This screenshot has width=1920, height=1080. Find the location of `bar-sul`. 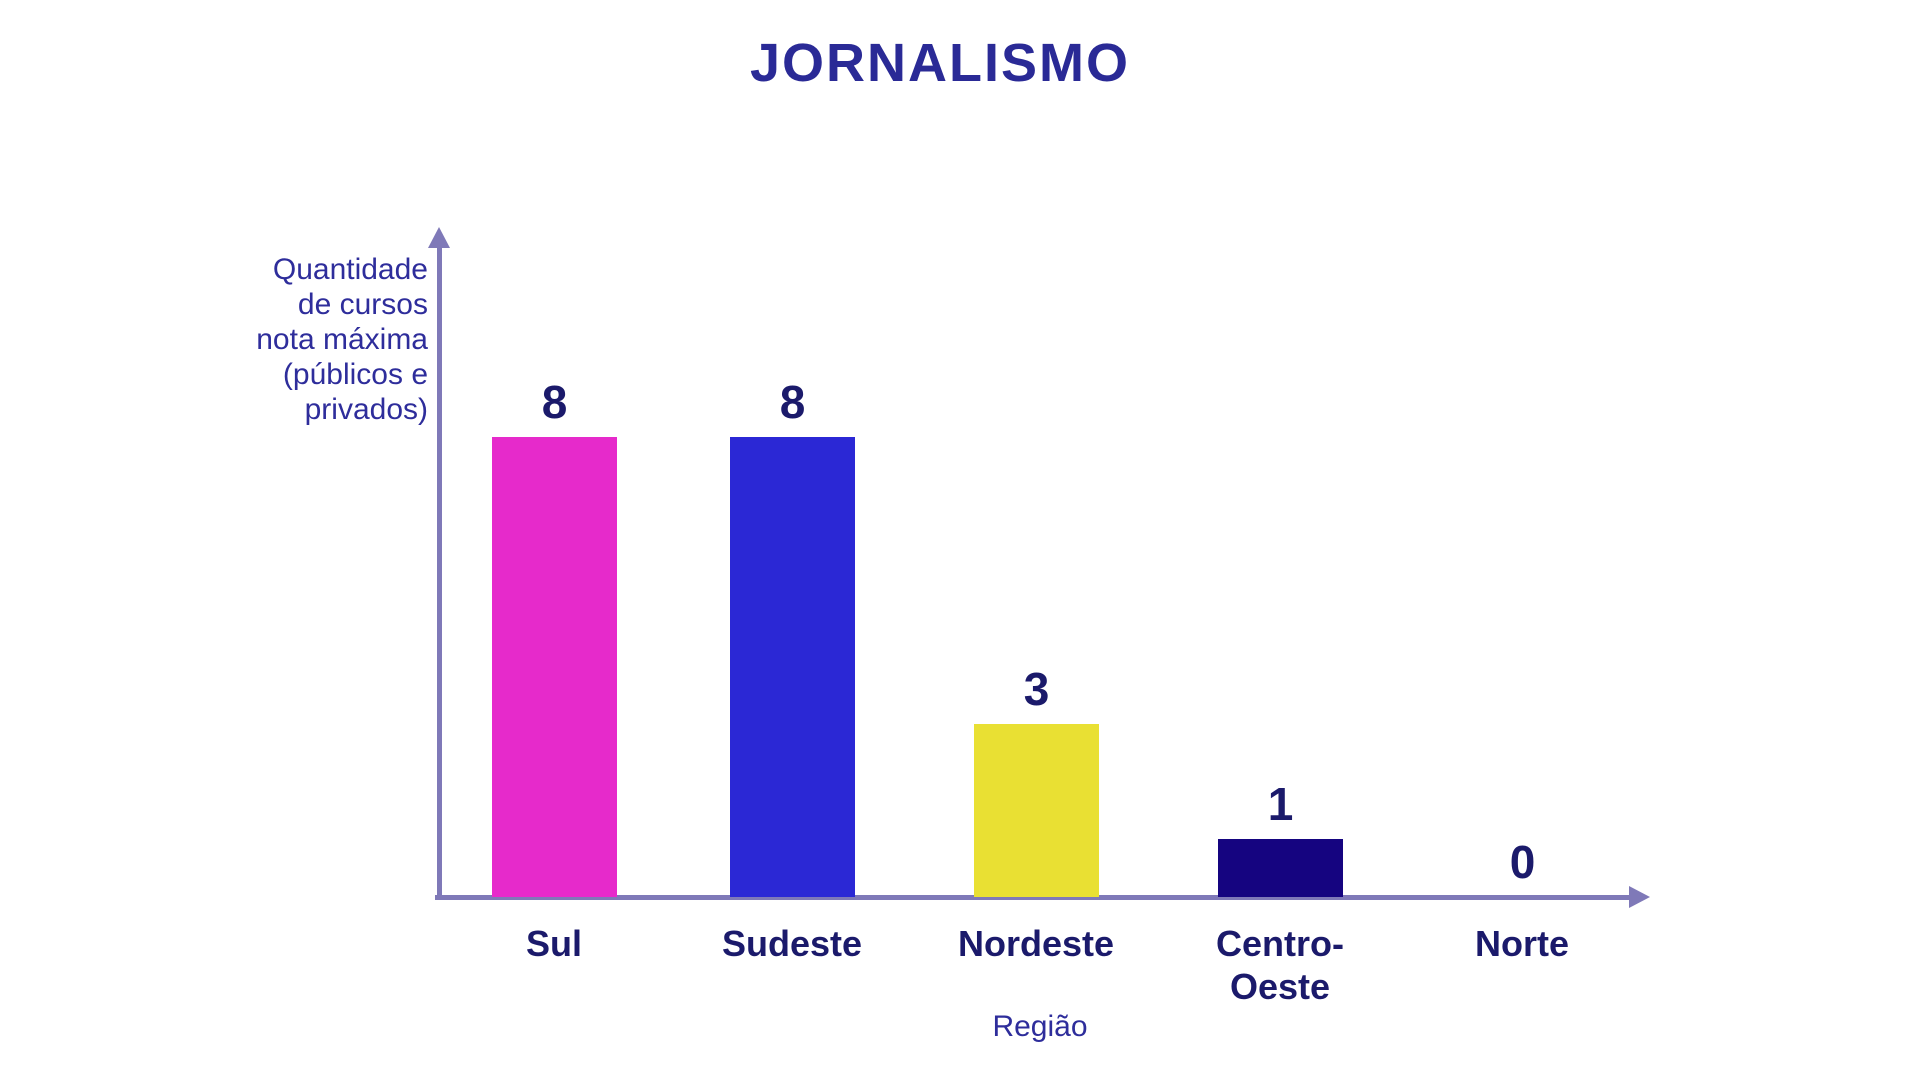

bar-sul is located at coordinates (554, 667).